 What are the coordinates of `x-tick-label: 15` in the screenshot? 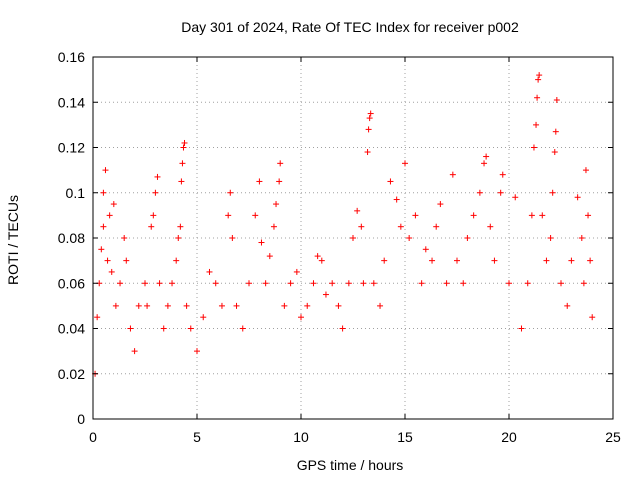 It's located at (405, 437).